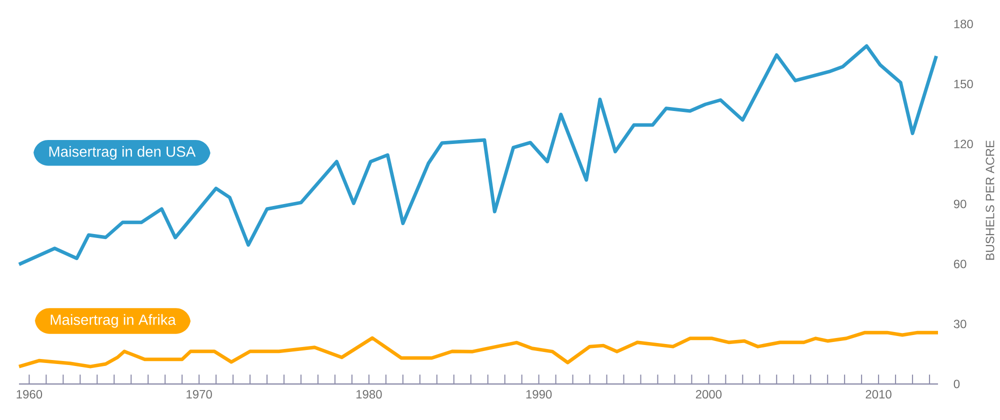 The width and height of the screenshot is (1000, 420). I want to click on x-tick-label: 2010, so click(879, 394).